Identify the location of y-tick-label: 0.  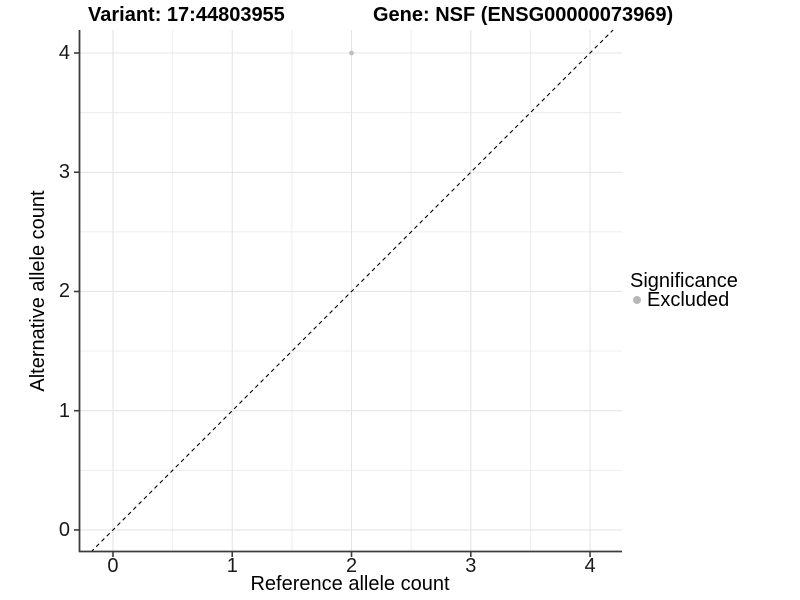
(64, 529).